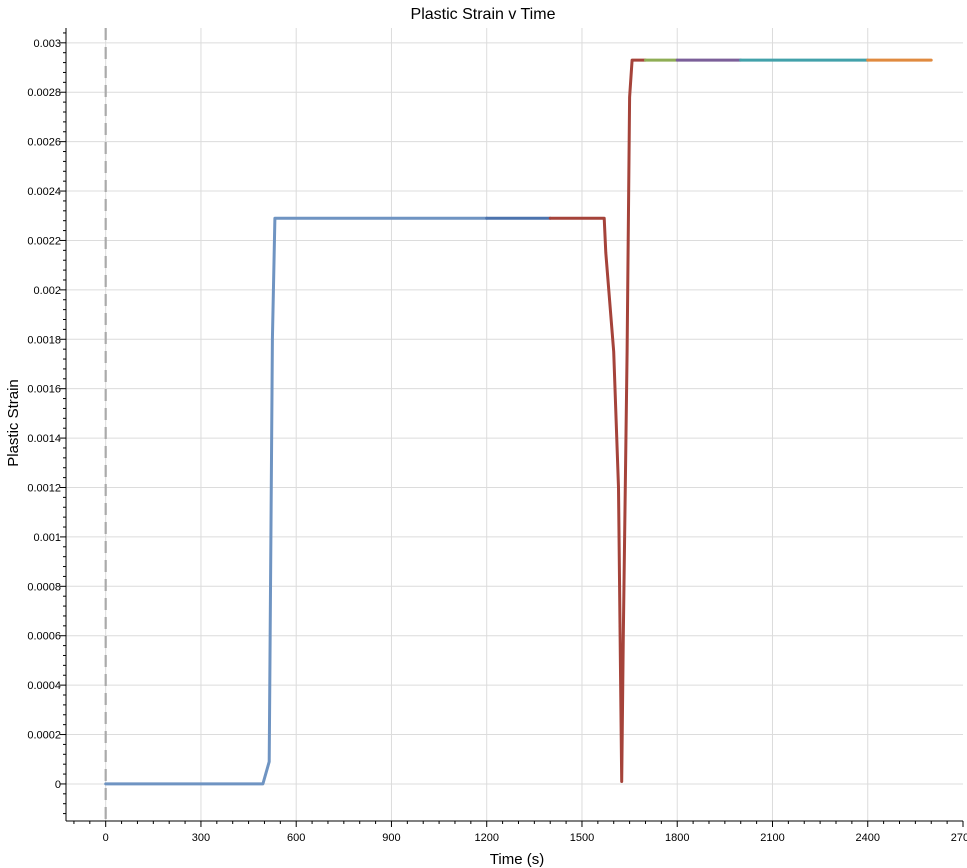  What do you see at coordinates (44, 241) in the screenshot?
I see `y-tick-label: 0.0022` at bounding box center [44, 241].